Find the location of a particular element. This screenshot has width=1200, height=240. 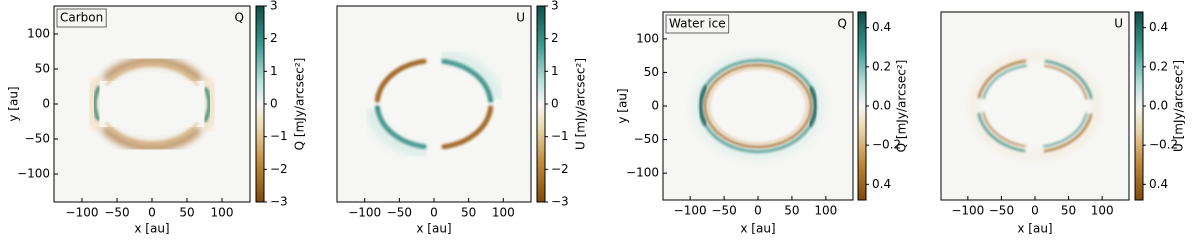

colorbar-label: Q [mJy/arcsec²] is located at coordinates (902, 106).